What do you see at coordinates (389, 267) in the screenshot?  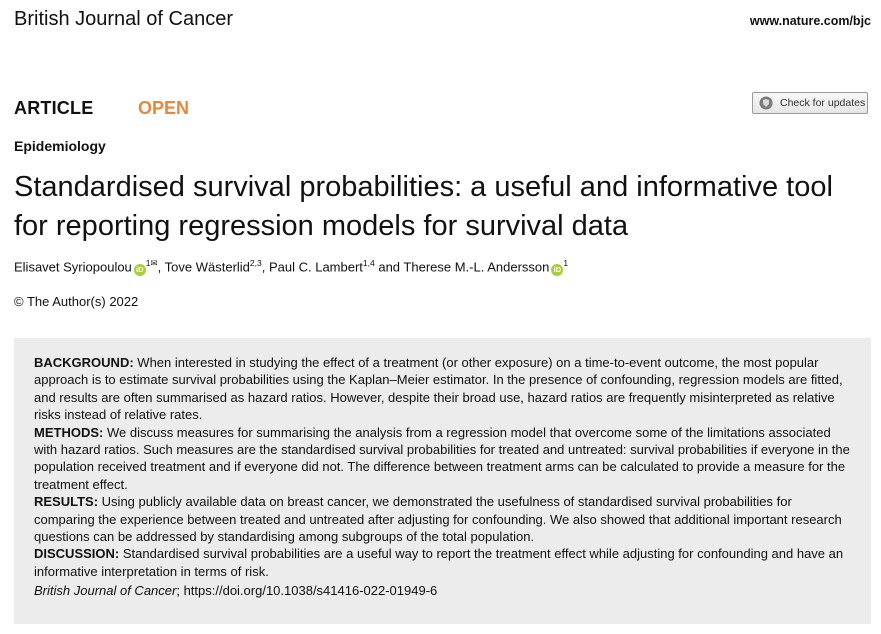 I see `author-separator: and` at bounding box center [389, 267].